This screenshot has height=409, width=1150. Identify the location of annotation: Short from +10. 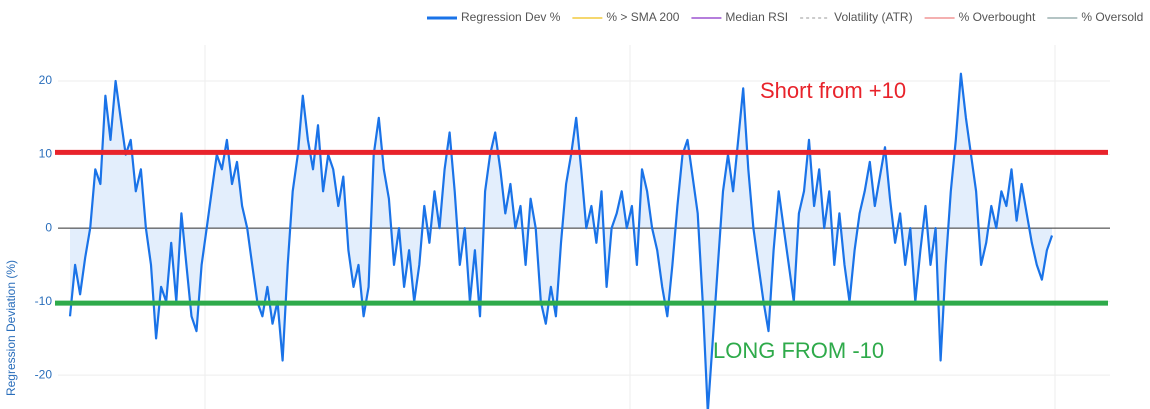
(833, 90).